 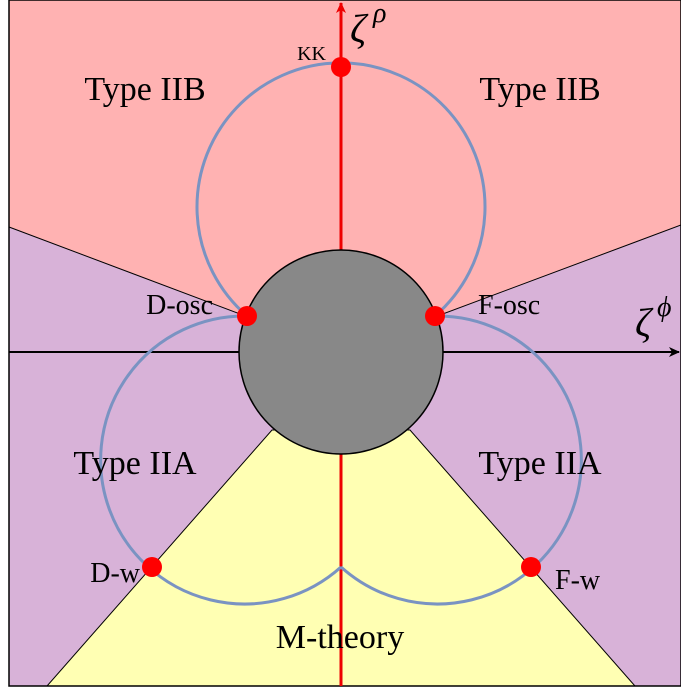 What do you see at coordinates (509, 305) in the screenshot?
I see `point-label: F-osc` at bounding box center [509, 305].